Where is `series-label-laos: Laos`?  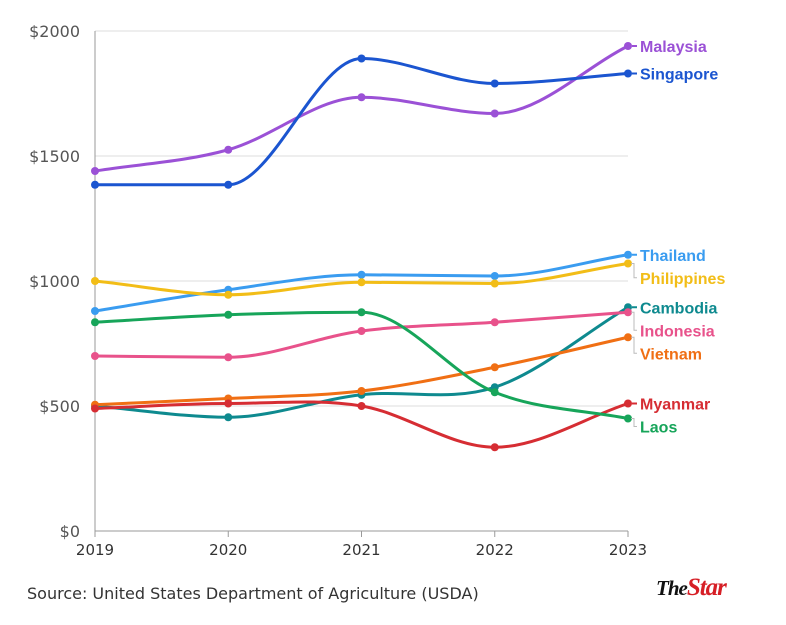
series-label-laos: Laos is located at coordinates (658, 428).